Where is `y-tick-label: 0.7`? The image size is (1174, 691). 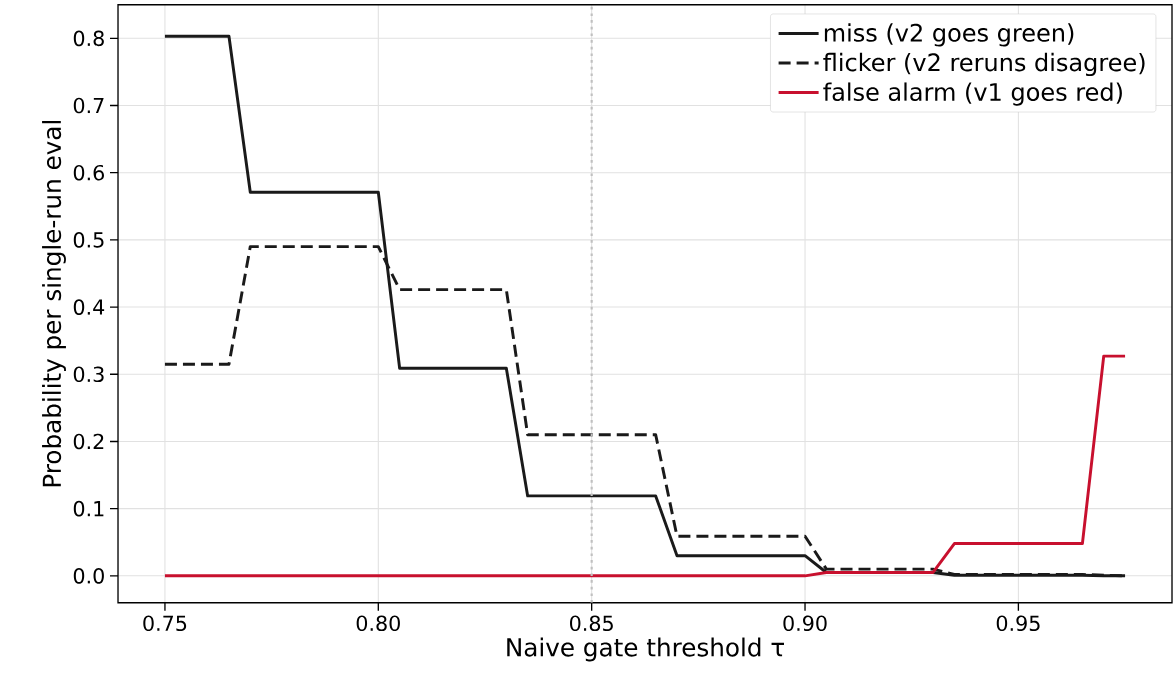
y-tick-label: 0.7 is located at coordinates (88, 105).